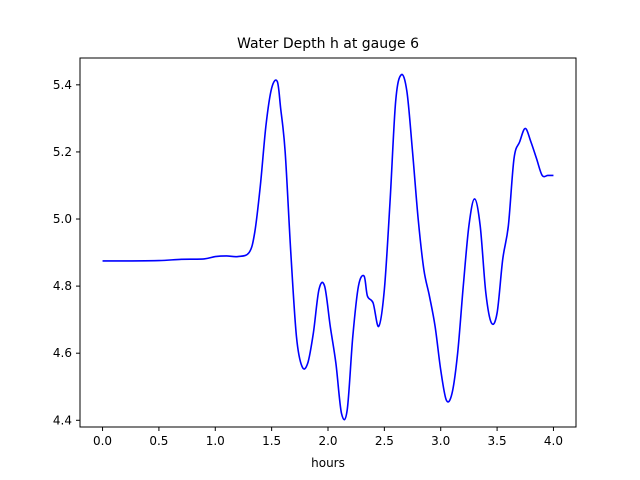 The image size is (640, 480). Describe the element at coordinates (271, 441) in the screenshot. I see `x-tick-label: 1.5` at that location.